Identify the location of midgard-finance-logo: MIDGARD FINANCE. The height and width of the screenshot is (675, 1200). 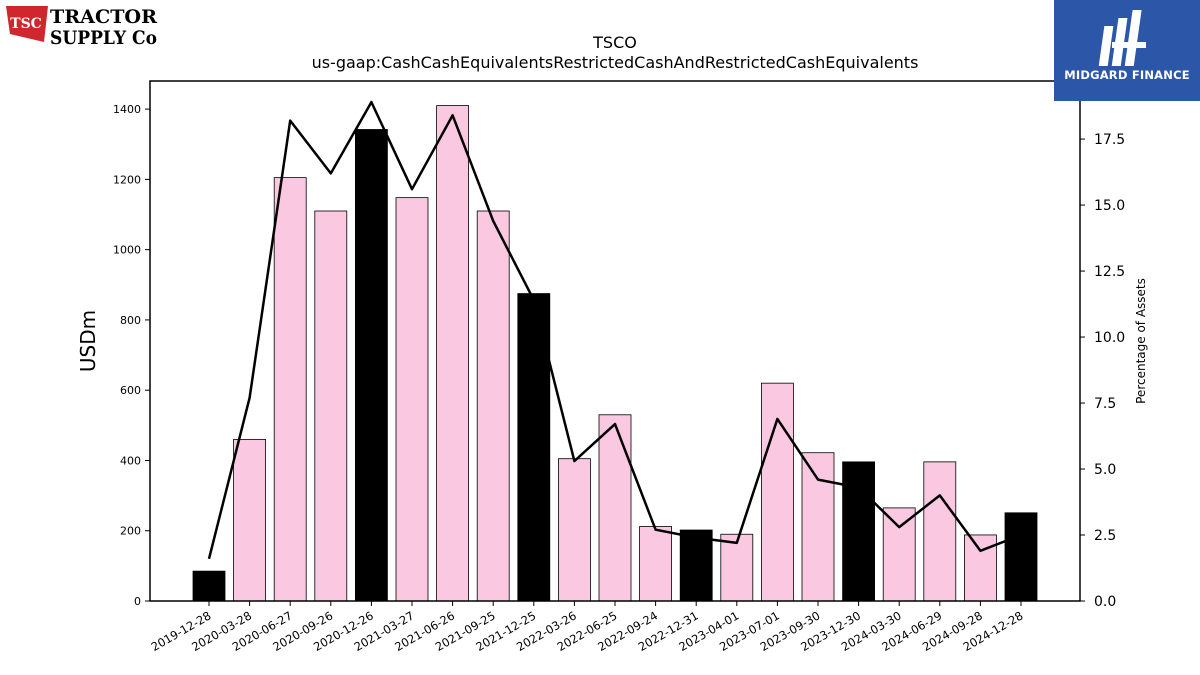
(1127, 50).